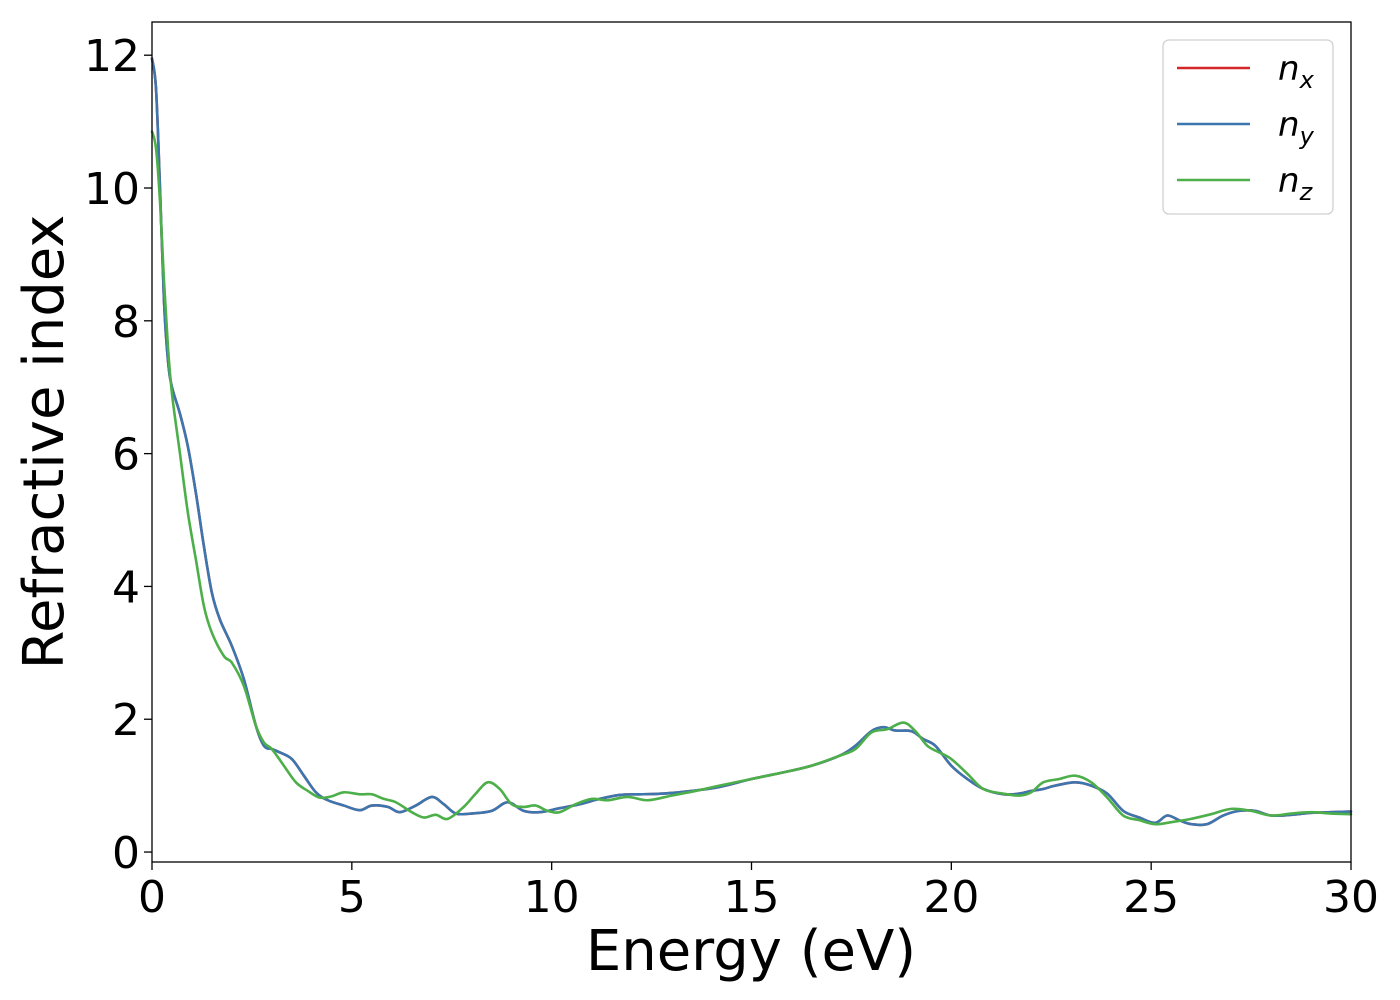 This screenshot has height=1000, width=1400. What do you see at coordinates (1296, 71) in the screenshot?
I see `legend-label-nx: nx` at bounding box center [1296, 71].